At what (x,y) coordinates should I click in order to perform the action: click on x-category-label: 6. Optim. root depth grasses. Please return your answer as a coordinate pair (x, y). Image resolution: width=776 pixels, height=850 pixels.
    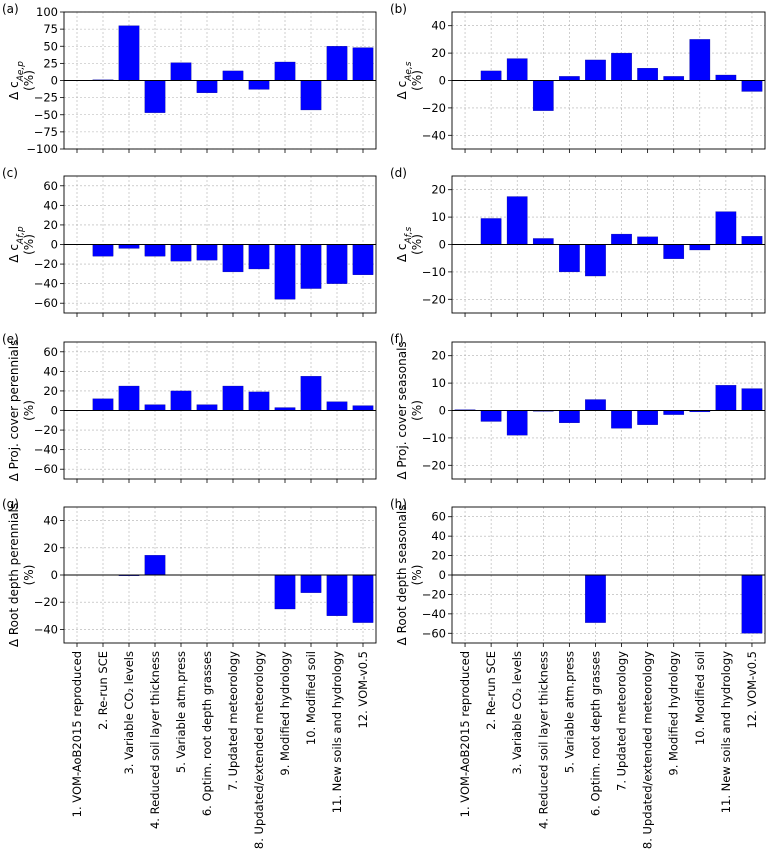
    Looking at the image, I should click on (207, 733).